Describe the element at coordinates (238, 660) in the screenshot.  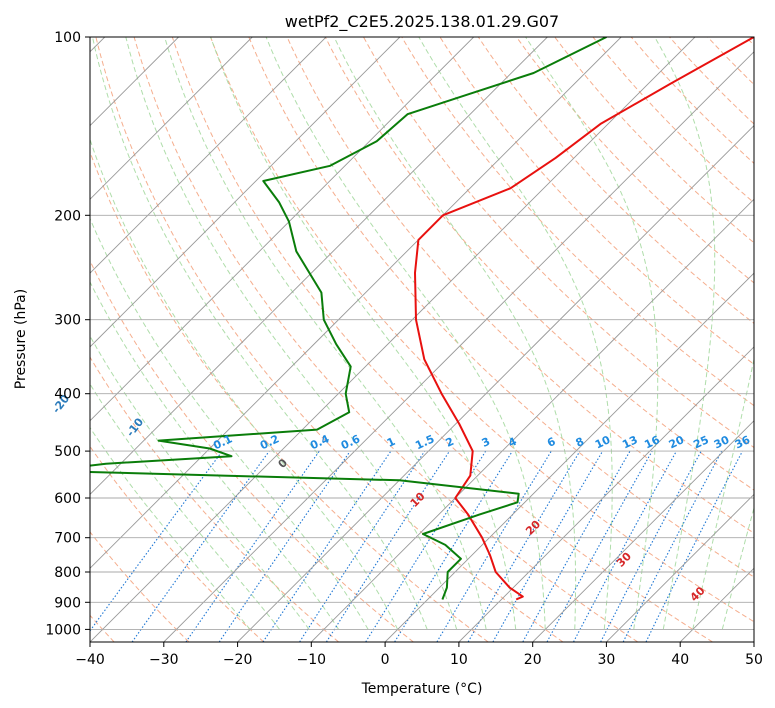
I see `x-tick-label: −20` at that location.